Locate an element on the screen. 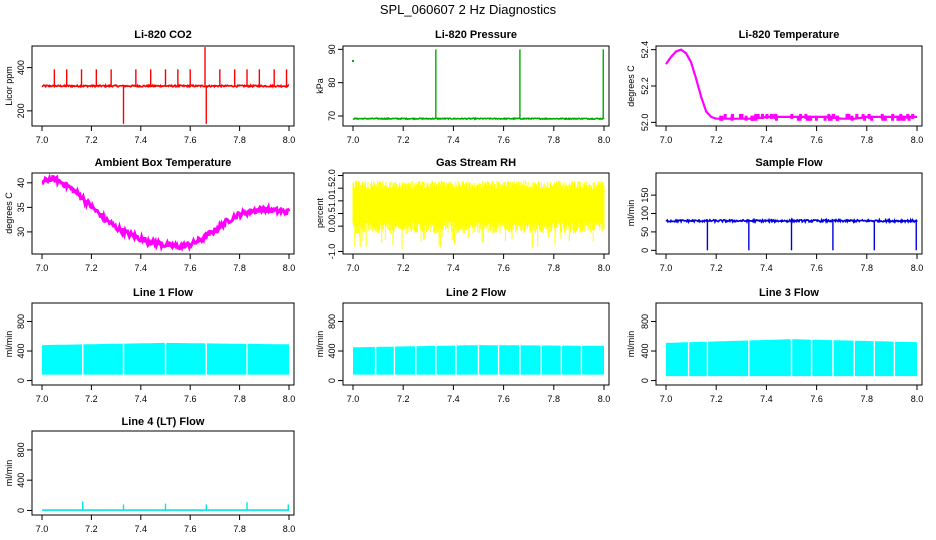 The width and height of the screenshot is (936, 540). panel-title: Sample Flow is located at coordinates (789, 163).